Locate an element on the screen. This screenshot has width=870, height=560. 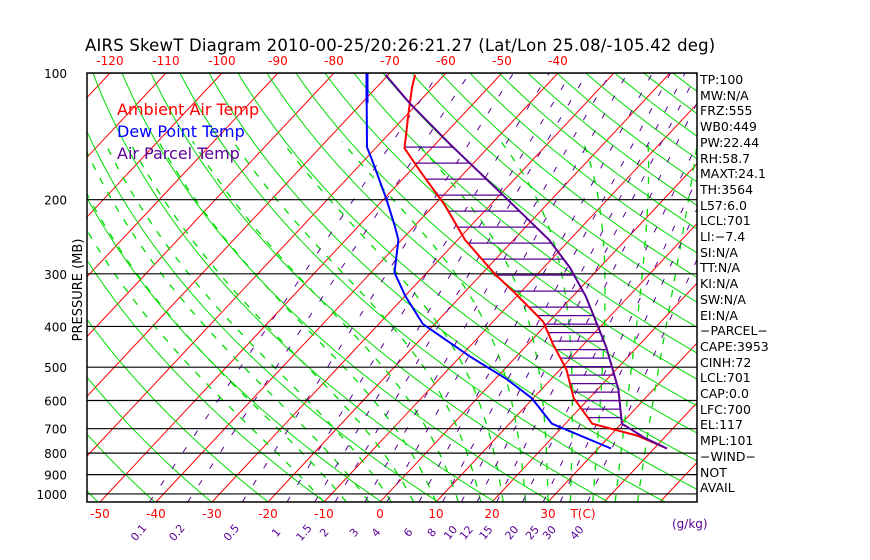
mixing-ratio-tick-label: 8 is located at coordinates (432, 533).